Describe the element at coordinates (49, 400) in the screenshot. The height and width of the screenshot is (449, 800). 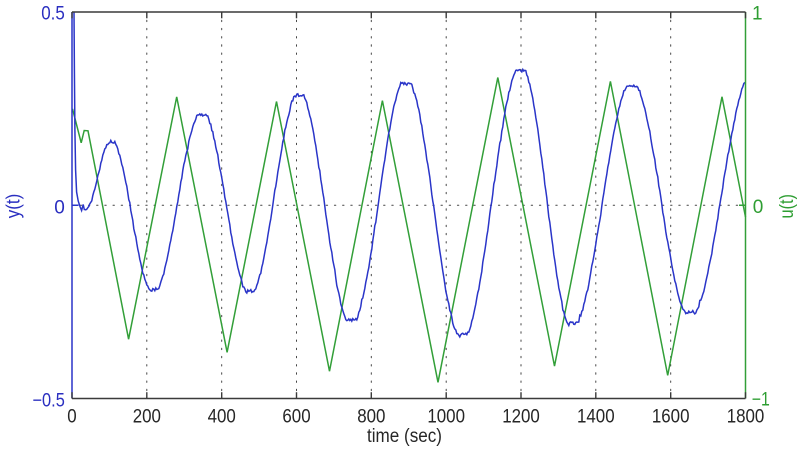
I see `svg-text: −0.5` at that location.